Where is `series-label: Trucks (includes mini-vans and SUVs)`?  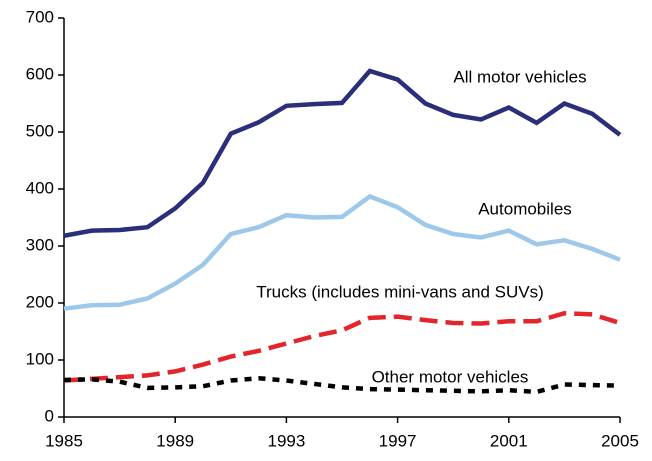
series-label: Trucks (includes mini-vans and SUVs) is located at coordinates (400, 291).